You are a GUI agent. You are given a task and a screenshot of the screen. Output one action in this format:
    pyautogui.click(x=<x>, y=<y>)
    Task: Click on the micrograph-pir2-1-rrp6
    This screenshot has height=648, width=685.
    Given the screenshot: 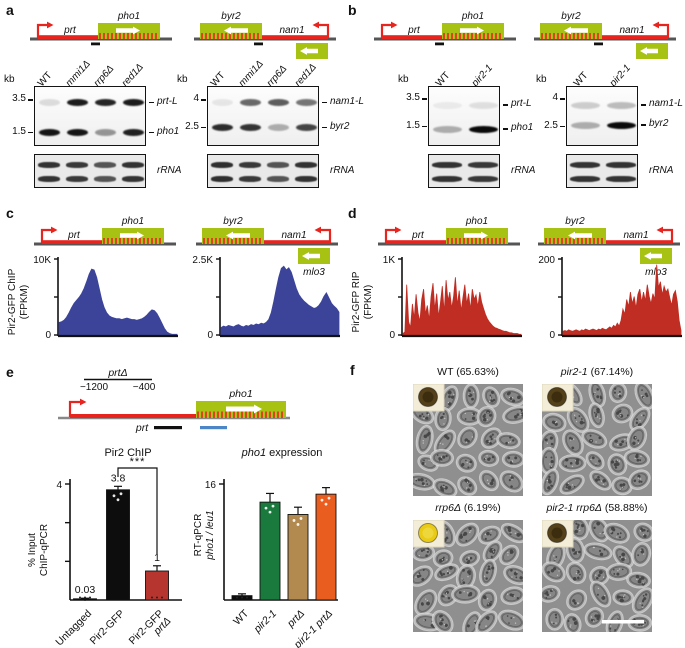 What is the action you would take?
    pyautogui.click(x=596, y=577)
    